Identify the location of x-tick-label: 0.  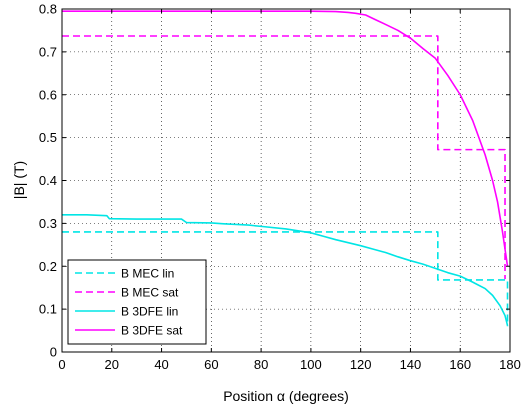
(61, 364).